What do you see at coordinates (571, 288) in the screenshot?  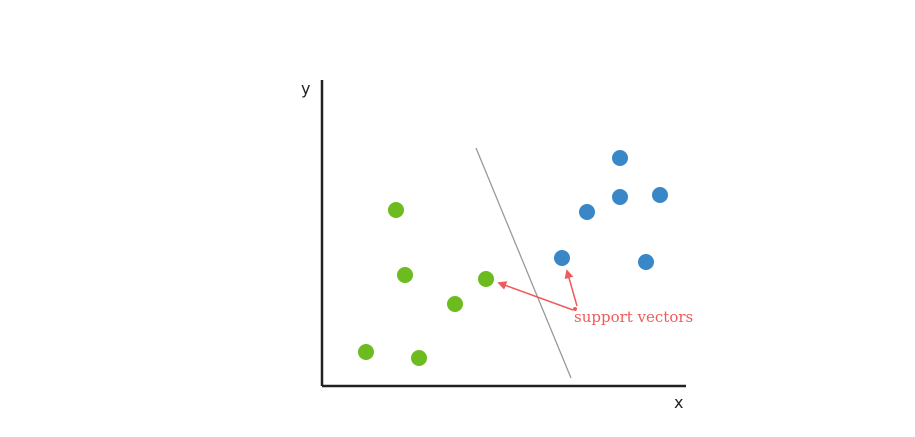 I see `annotation-arrow-blue` at bounding box center [571, 288].